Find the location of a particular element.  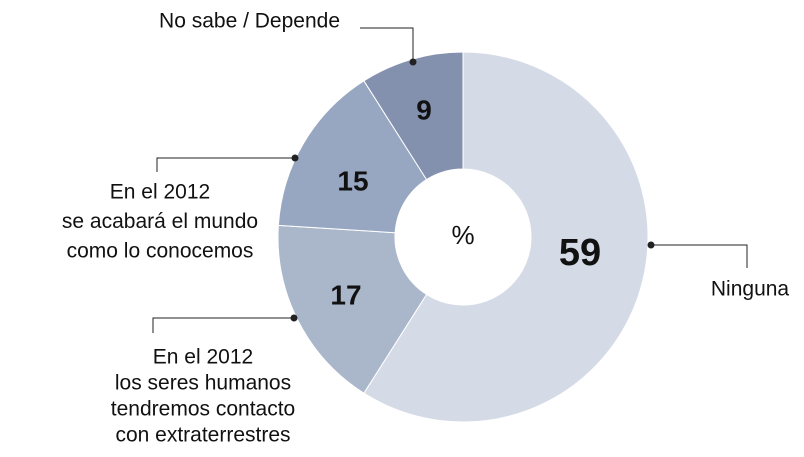

category-label: como lo conocemos is located at coordinates (160, 251).